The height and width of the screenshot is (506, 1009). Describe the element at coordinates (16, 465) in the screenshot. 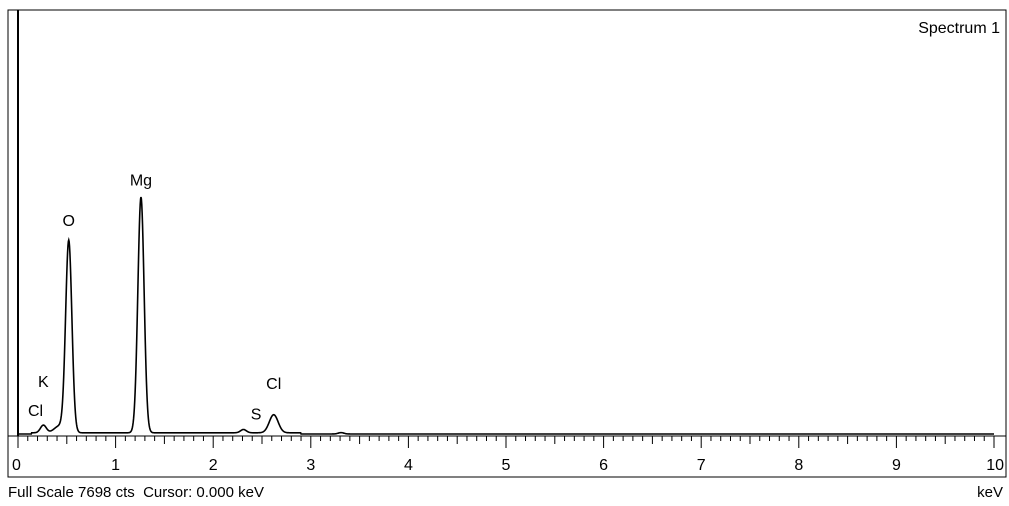

I see `x-tick-label: 0` at that location.